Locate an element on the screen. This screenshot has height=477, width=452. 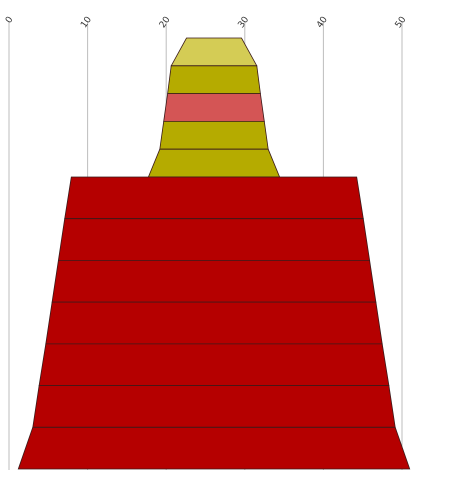
tick-label-0: 0 is located at coordinates (10, 20).